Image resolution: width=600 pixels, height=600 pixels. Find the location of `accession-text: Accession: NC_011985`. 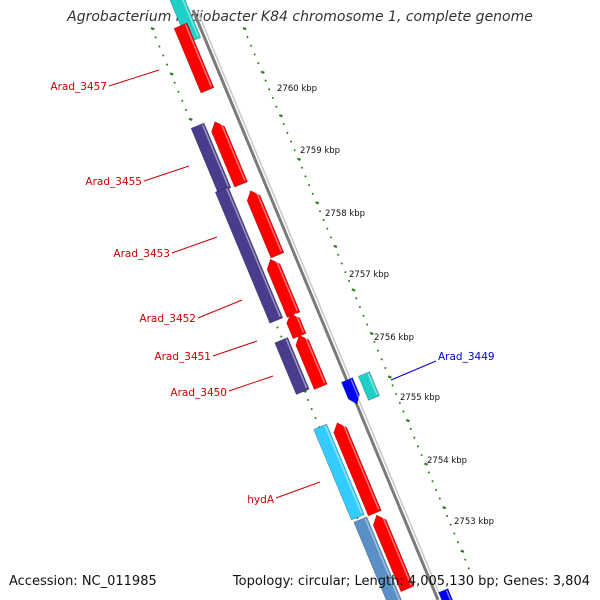

accession-text: Accession: NC_011985 is located at coordinates (83, 581).